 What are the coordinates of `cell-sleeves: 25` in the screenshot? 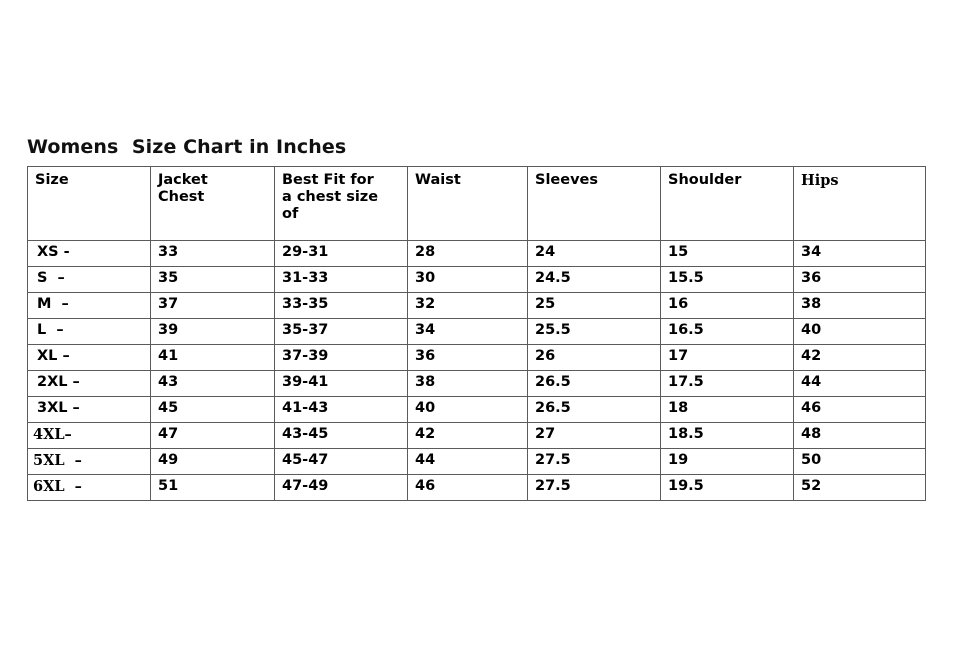 It's located at (594, 305).